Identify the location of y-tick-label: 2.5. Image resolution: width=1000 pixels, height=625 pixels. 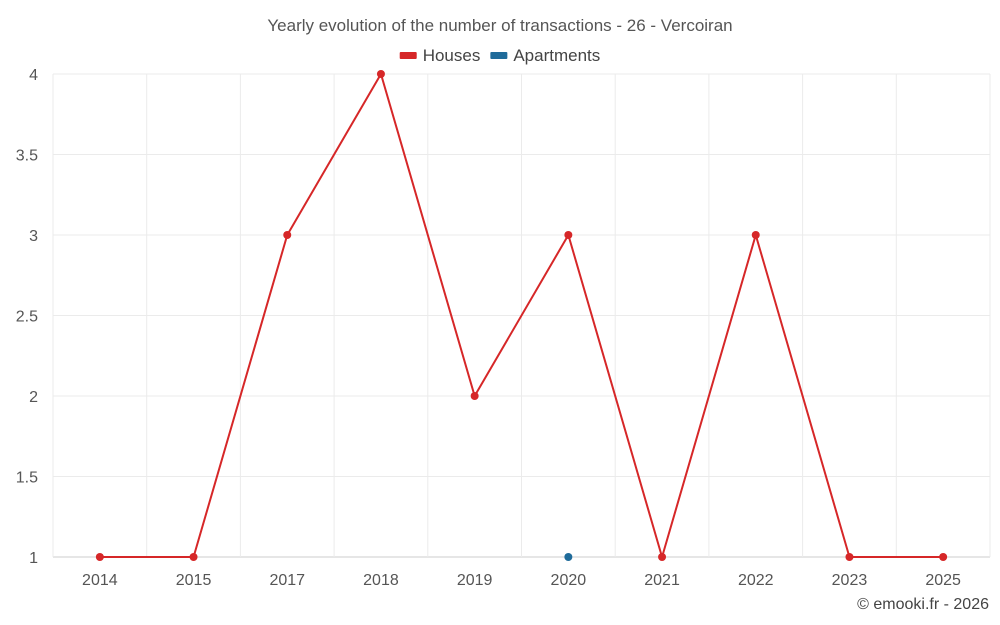
(27, 317).